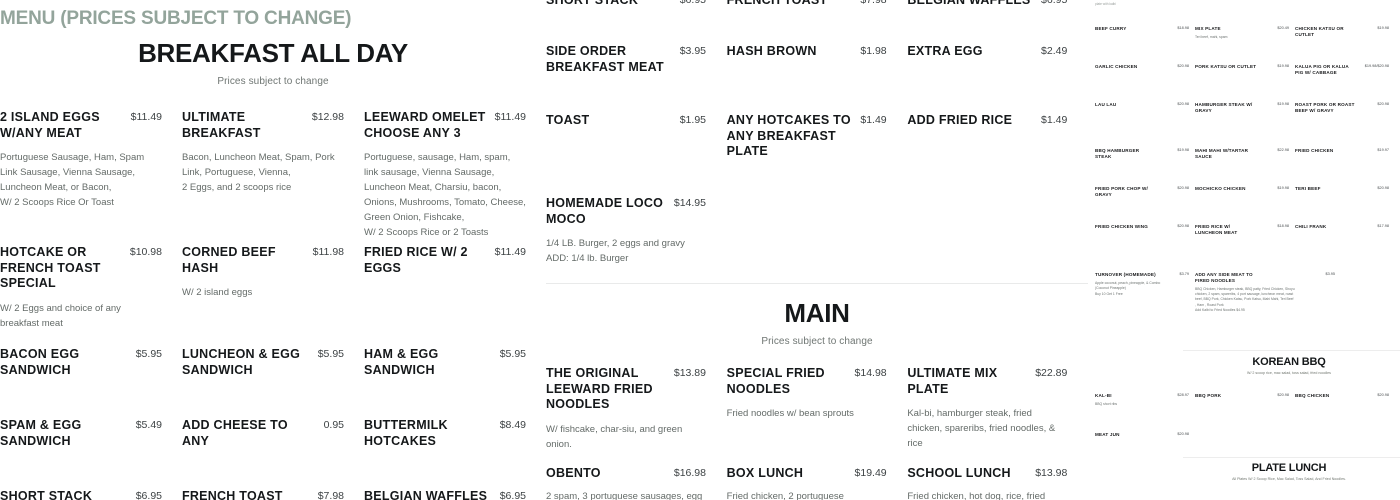  Describe the element at coordinates (1319, 31) in the screenshot. I see `item-name: CHICKEN KATSU OR CUTLET` at that location.